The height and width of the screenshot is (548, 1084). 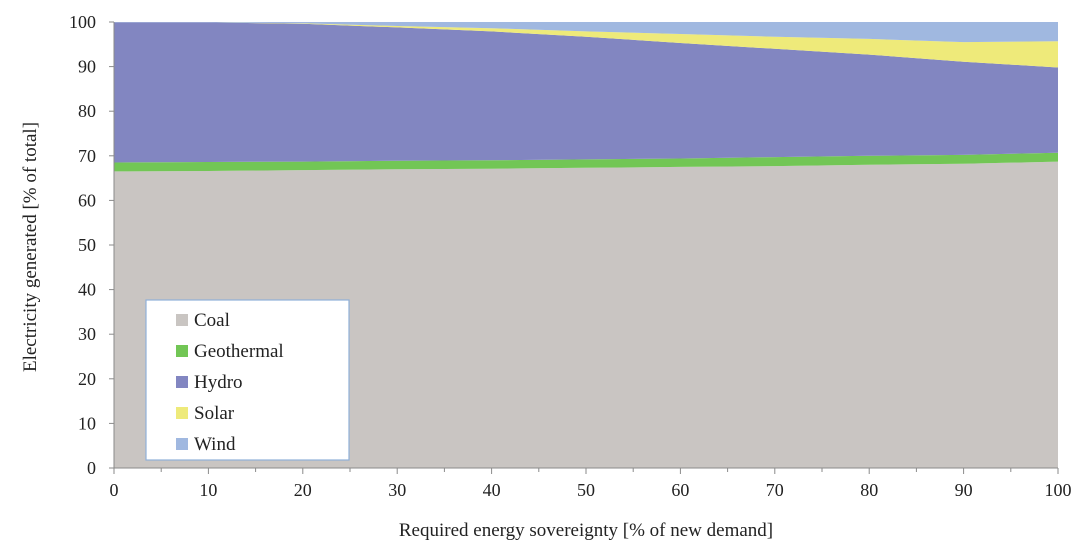 What do you see at coordinates (30, 247) in the screenshot?
I see `y-axis-title: Electricity generated [% of total]` at bounding box center [30, 247].